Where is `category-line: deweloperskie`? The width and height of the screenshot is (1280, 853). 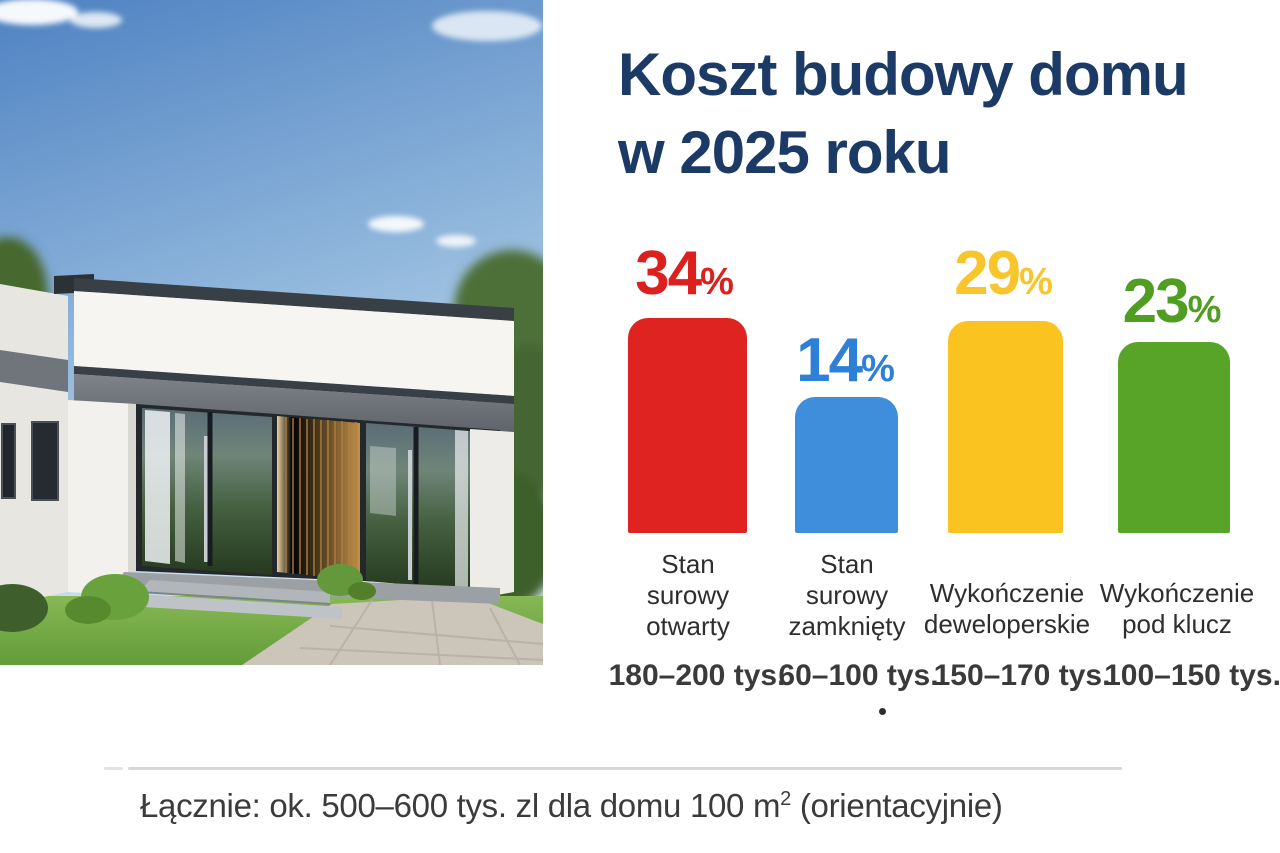 category-line: deweloperskie is located at coordinates (1007, 624).